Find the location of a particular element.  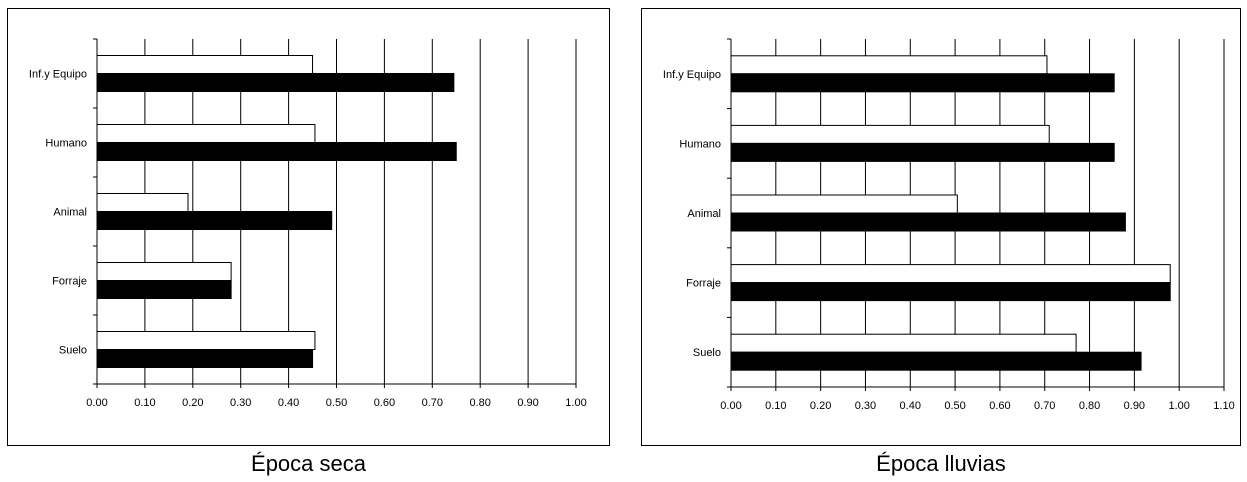

chart-title-seca: Época seca is located at coordinates (308, 463).